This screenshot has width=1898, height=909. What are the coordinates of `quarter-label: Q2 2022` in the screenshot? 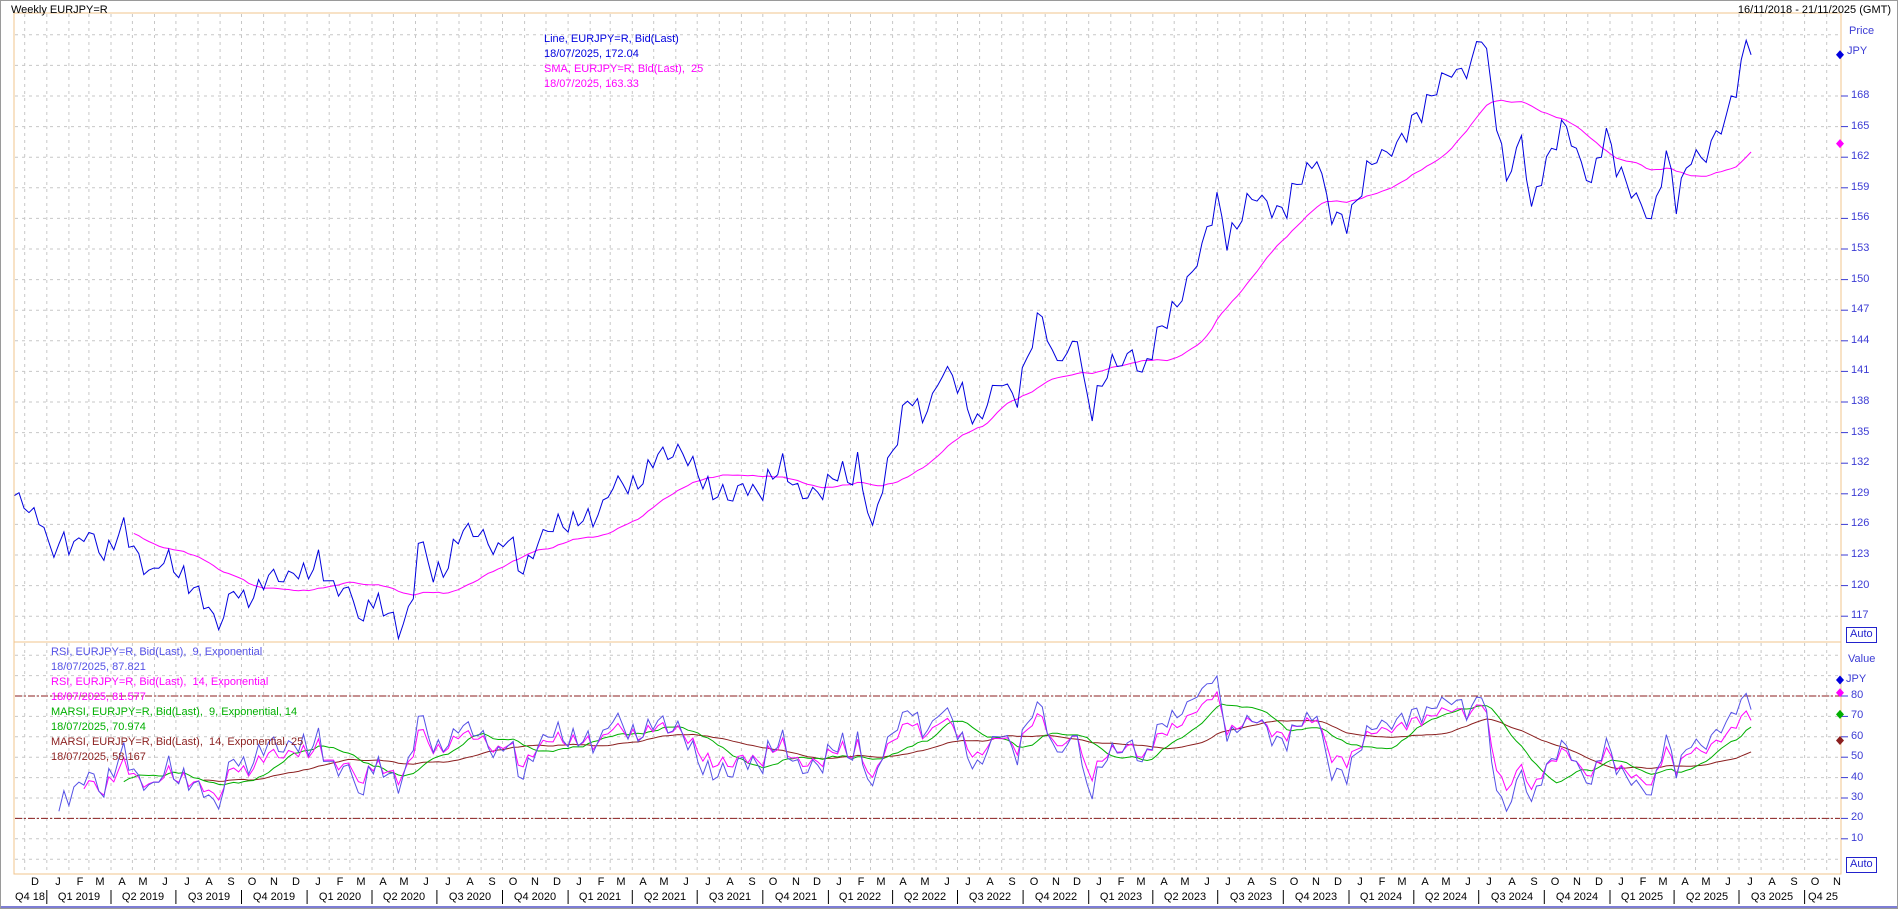 It's located at (925, 897).